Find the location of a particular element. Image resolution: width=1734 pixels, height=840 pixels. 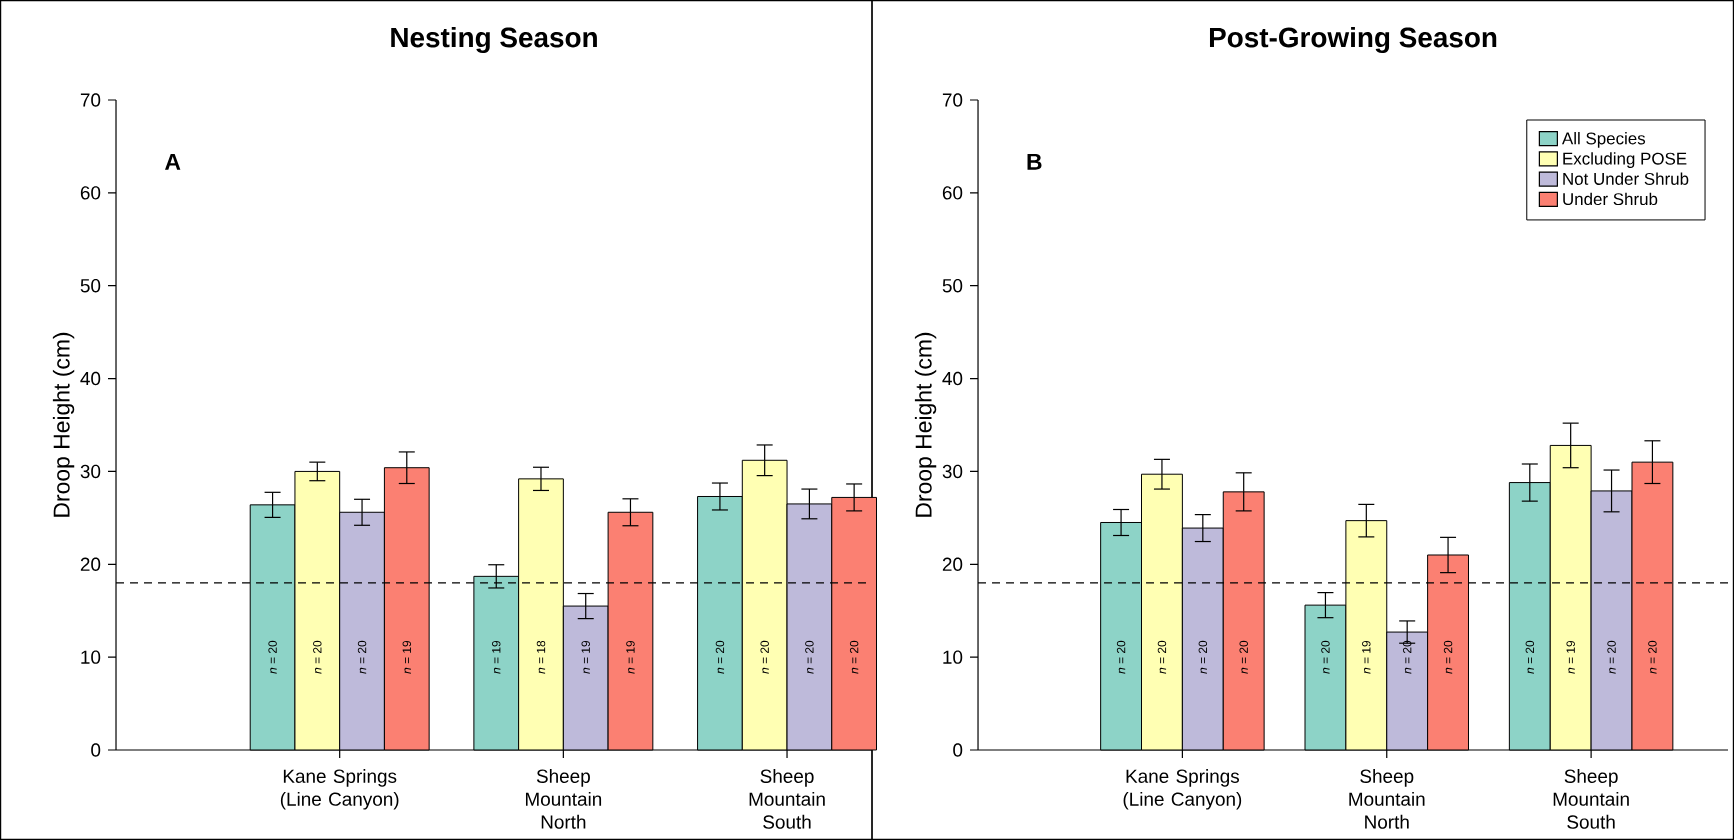

legend-label: Excluding POSE is located at coordinates (1625, 160).